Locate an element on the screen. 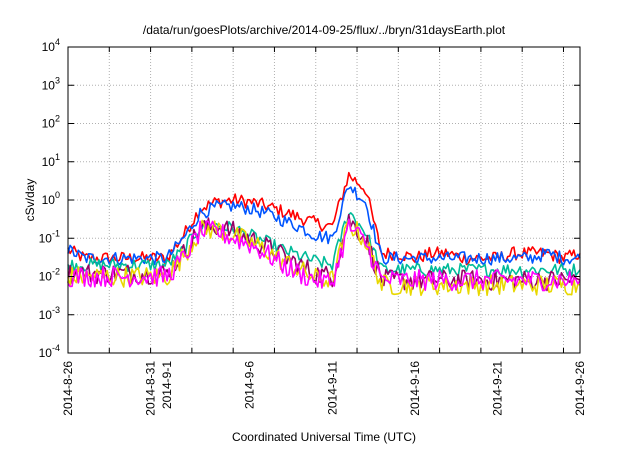 Image resolution: width=640 pixels, height=453 pixels. y-tick-label: 10⁻¹ is located at coordinates (49, 236).